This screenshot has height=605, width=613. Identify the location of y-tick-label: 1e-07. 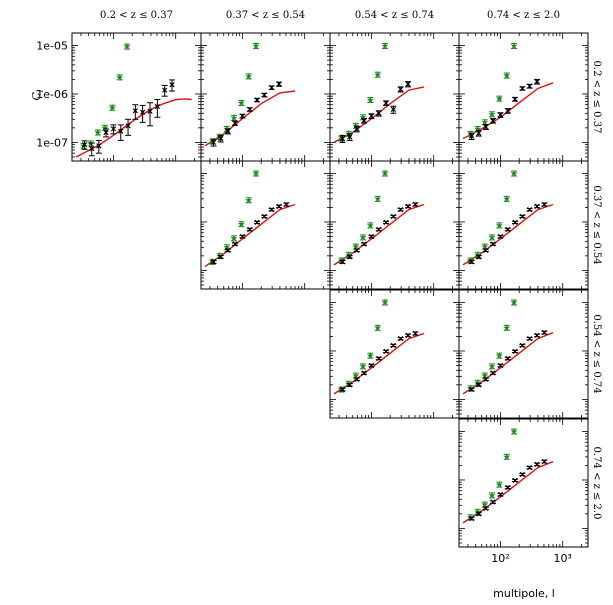
(52, 142).